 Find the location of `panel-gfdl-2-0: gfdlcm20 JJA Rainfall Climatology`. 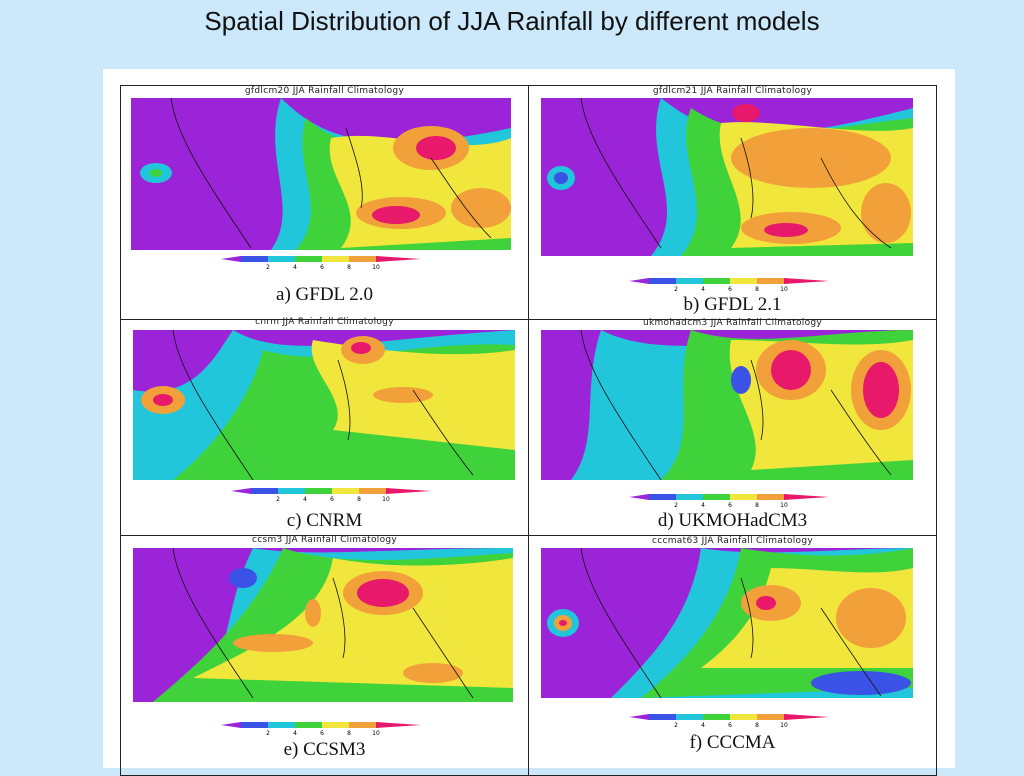

panel-gfdl-2-0: gfdlcm20 JJA Rainfall Climatology is located at coordinates (325, 203).